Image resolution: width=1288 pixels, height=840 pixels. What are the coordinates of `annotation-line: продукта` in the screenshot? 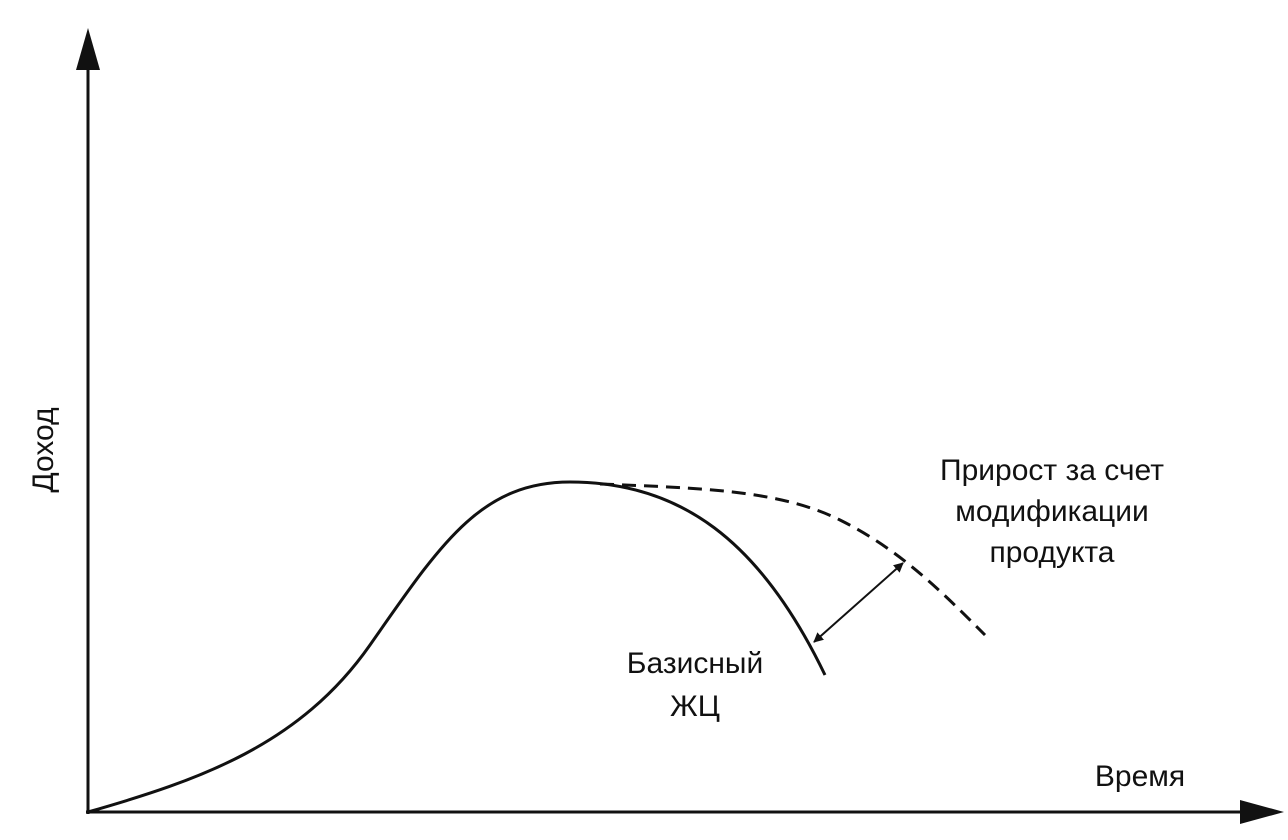 It's located at (1051, 552).